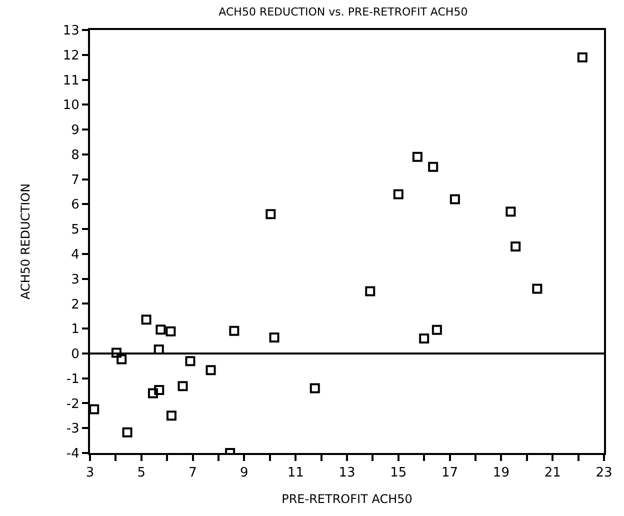  What do you see at coordinates (343, 11) in the screenshot?
I see `chart-title: ACH50 REDUCTION vs. PRE-RETROFIT ACH50` at bounding box center [343, 11].